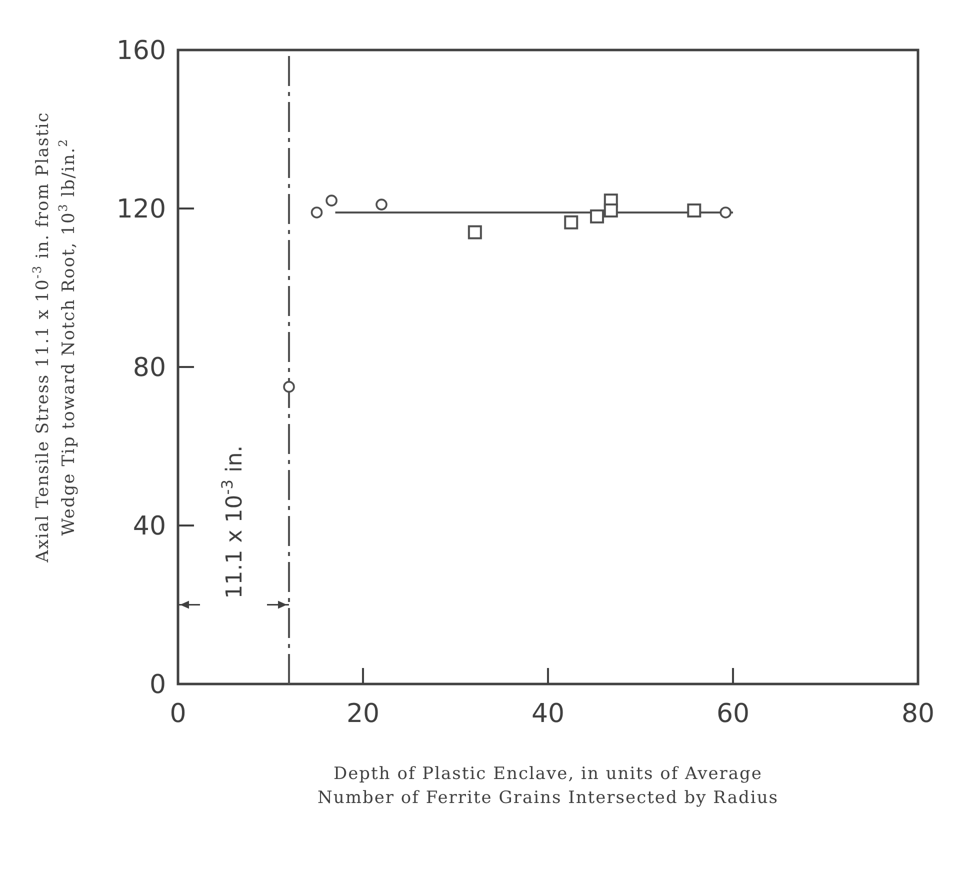  What do you see at coordinates (149, 368) in the screenshot?
I see `y-tick-label: 80` at bounding box center [149, 368].